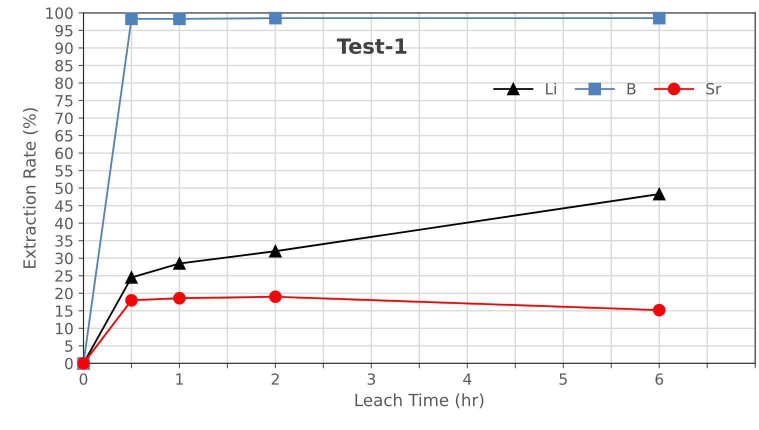  Describe the element at coordinates (64, 328) in the screenshot. I see `y-tick-label: 10` at that location.